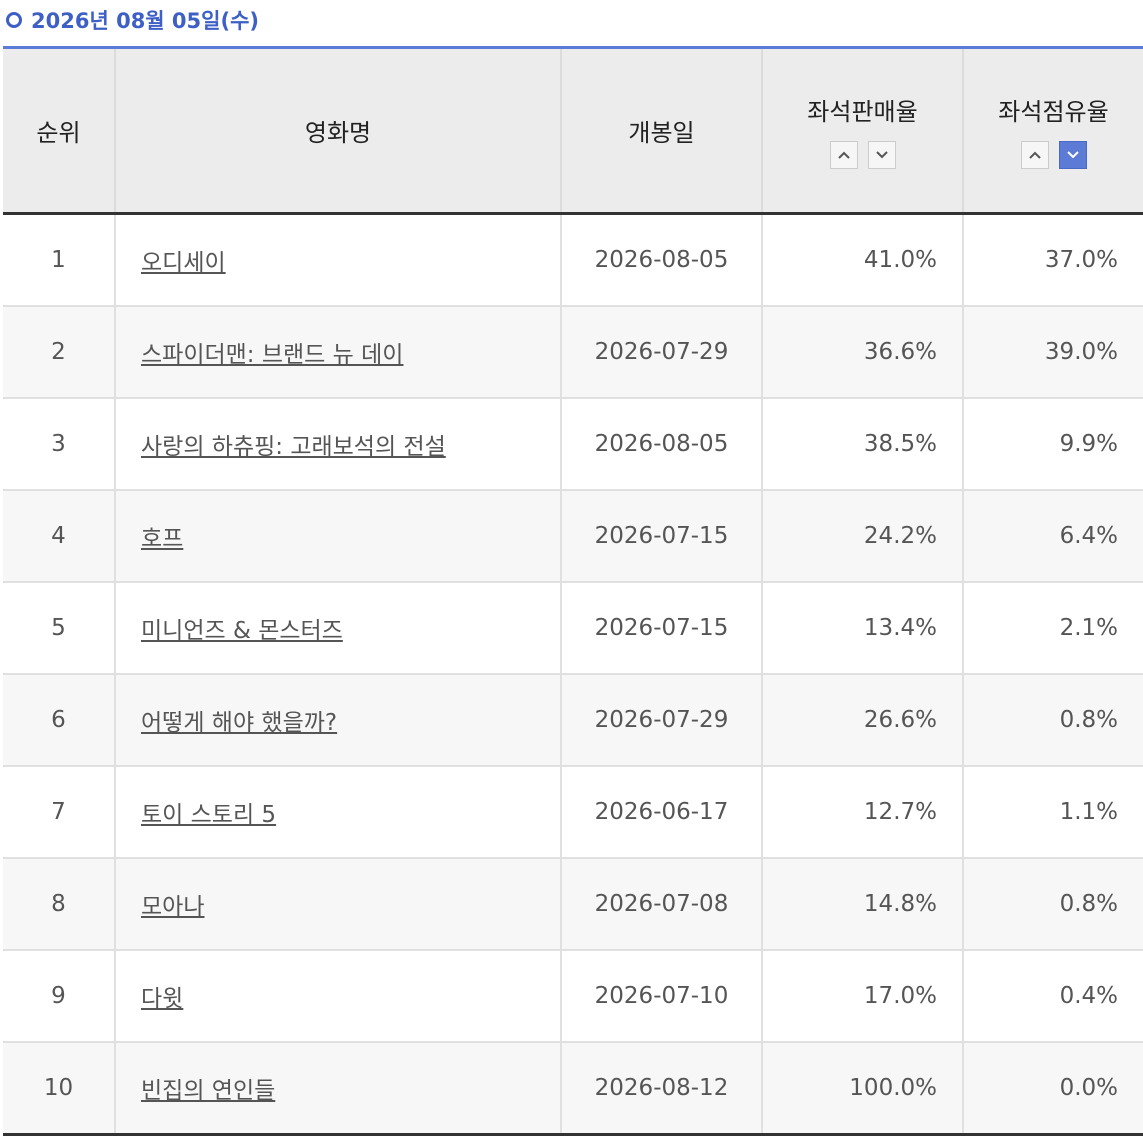 This screenshot has height=1140, width=1143. I want to click on cell-text: 17.0%, so click(900, 996).